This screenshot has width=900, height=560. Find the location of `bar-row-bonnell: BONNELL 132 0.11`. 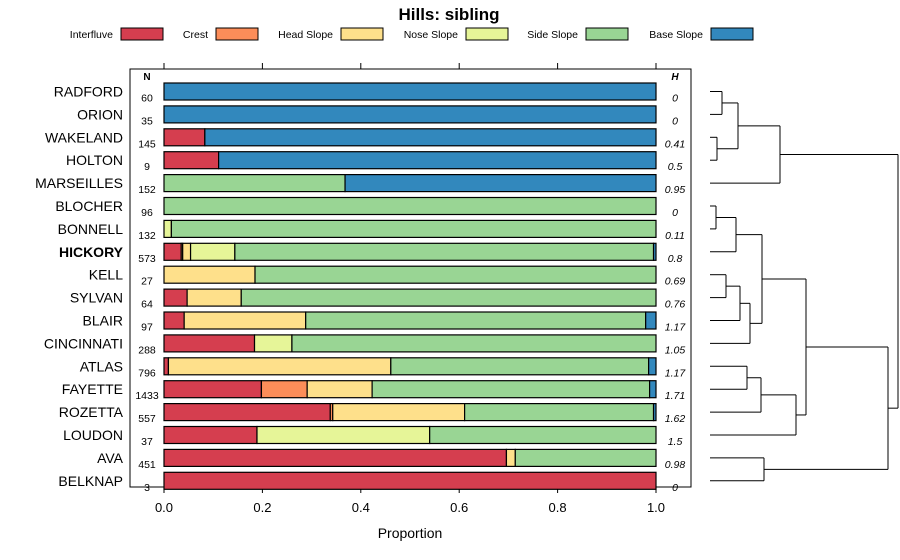

bar-row-bonnell: BONNELL 132 0.11 is located at coordinates (371, 230).